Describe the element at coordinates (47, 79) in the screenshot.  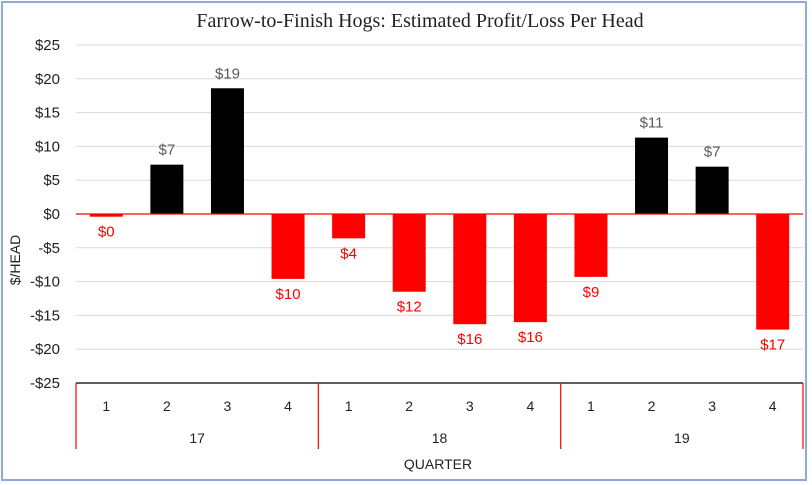
I see `y-tick-label: $20` at that location.